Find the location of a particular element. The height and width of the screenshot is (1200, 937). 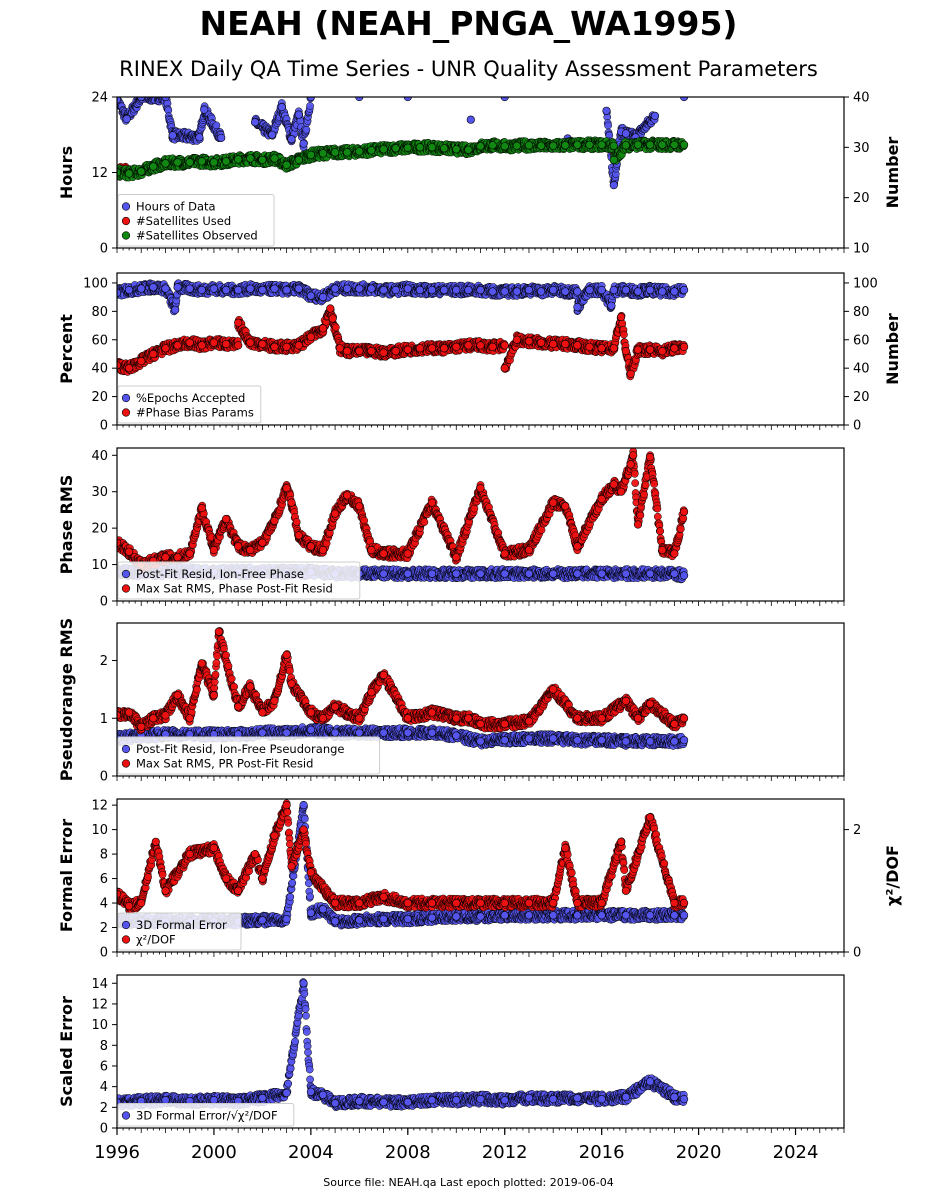

series-group is located at coordinates (403, 330).